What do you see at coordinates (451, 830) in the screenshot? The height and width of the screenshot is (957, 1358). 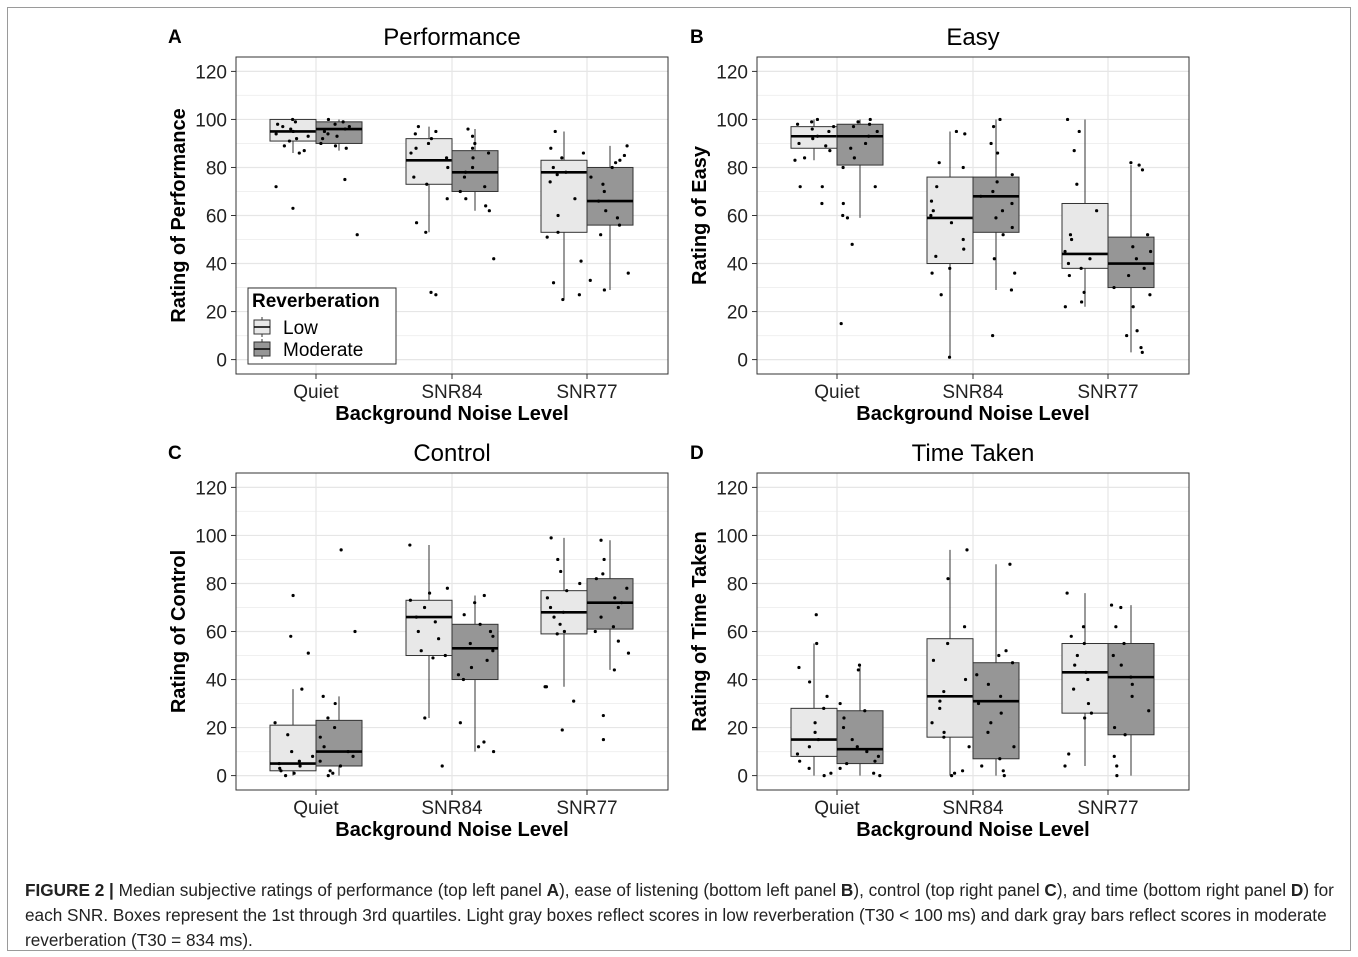 I see `x-axis-label: Background Noise Level` at bounding box center [451, 830].